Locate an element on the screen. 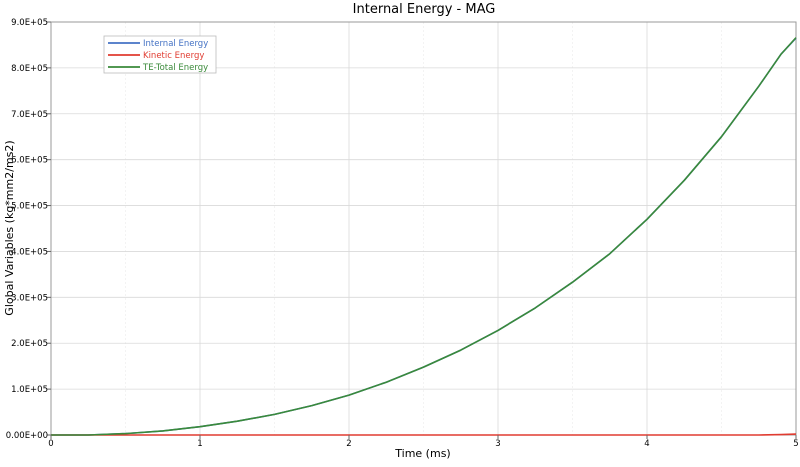 This screenshot has height=467, width=800. y-tick-label: 3.0E+05 is located at coordinates (29, 298).